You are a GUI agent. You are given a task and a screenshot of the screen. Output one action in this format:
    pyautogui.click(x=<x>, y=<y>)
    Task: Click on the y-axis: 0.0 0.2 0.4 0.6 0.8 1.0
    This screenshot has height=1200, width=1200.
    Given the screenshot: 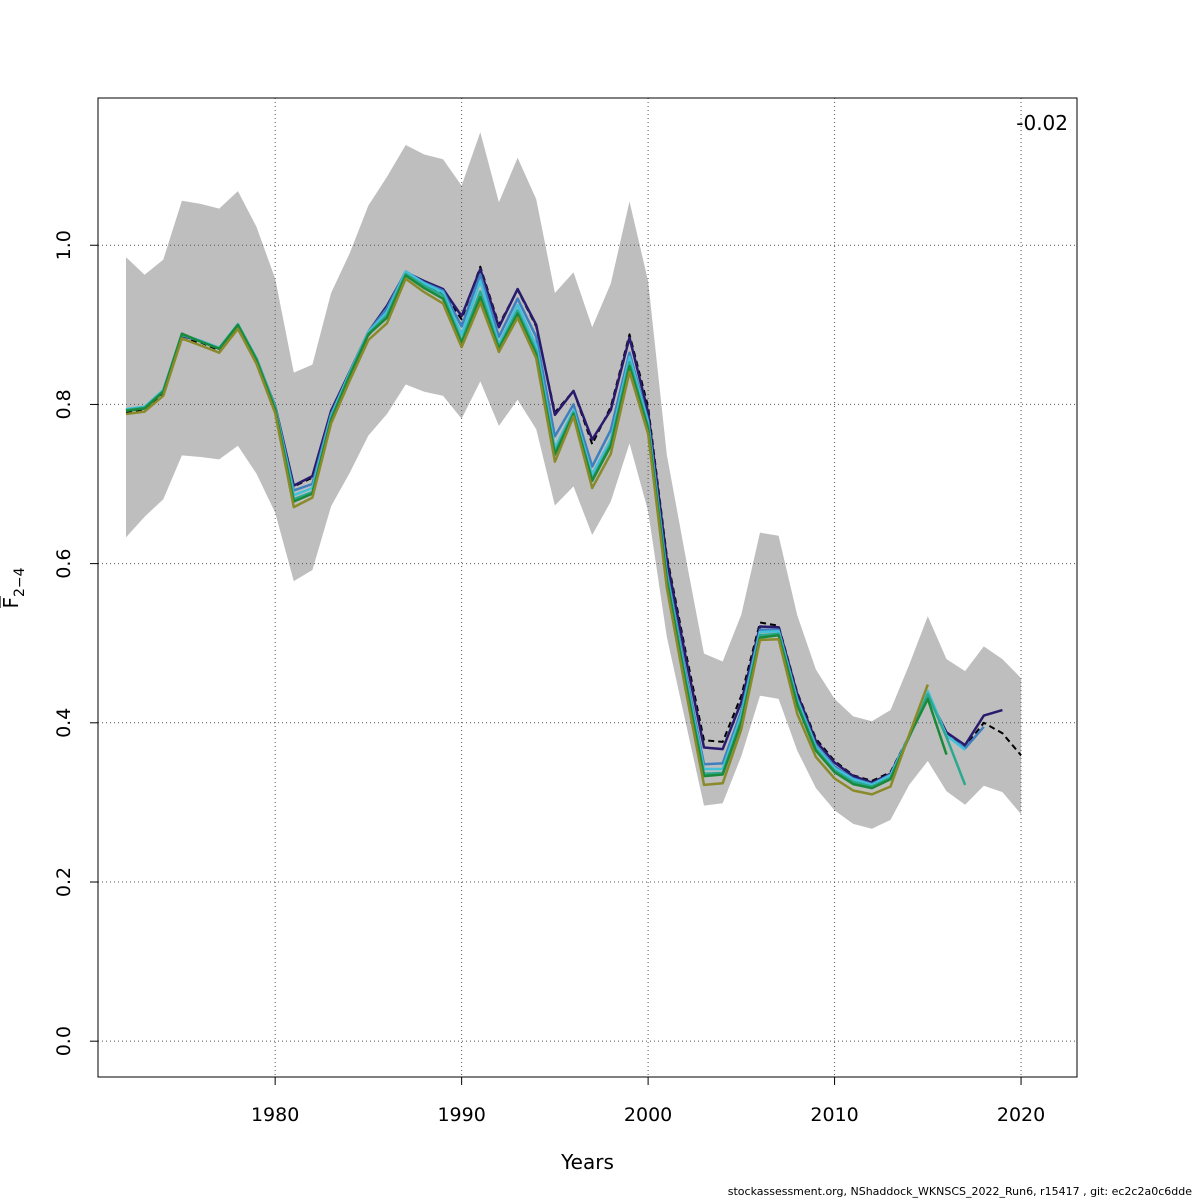 What is the action you would take?
    pyautogui.click(x=75, y=643)
    